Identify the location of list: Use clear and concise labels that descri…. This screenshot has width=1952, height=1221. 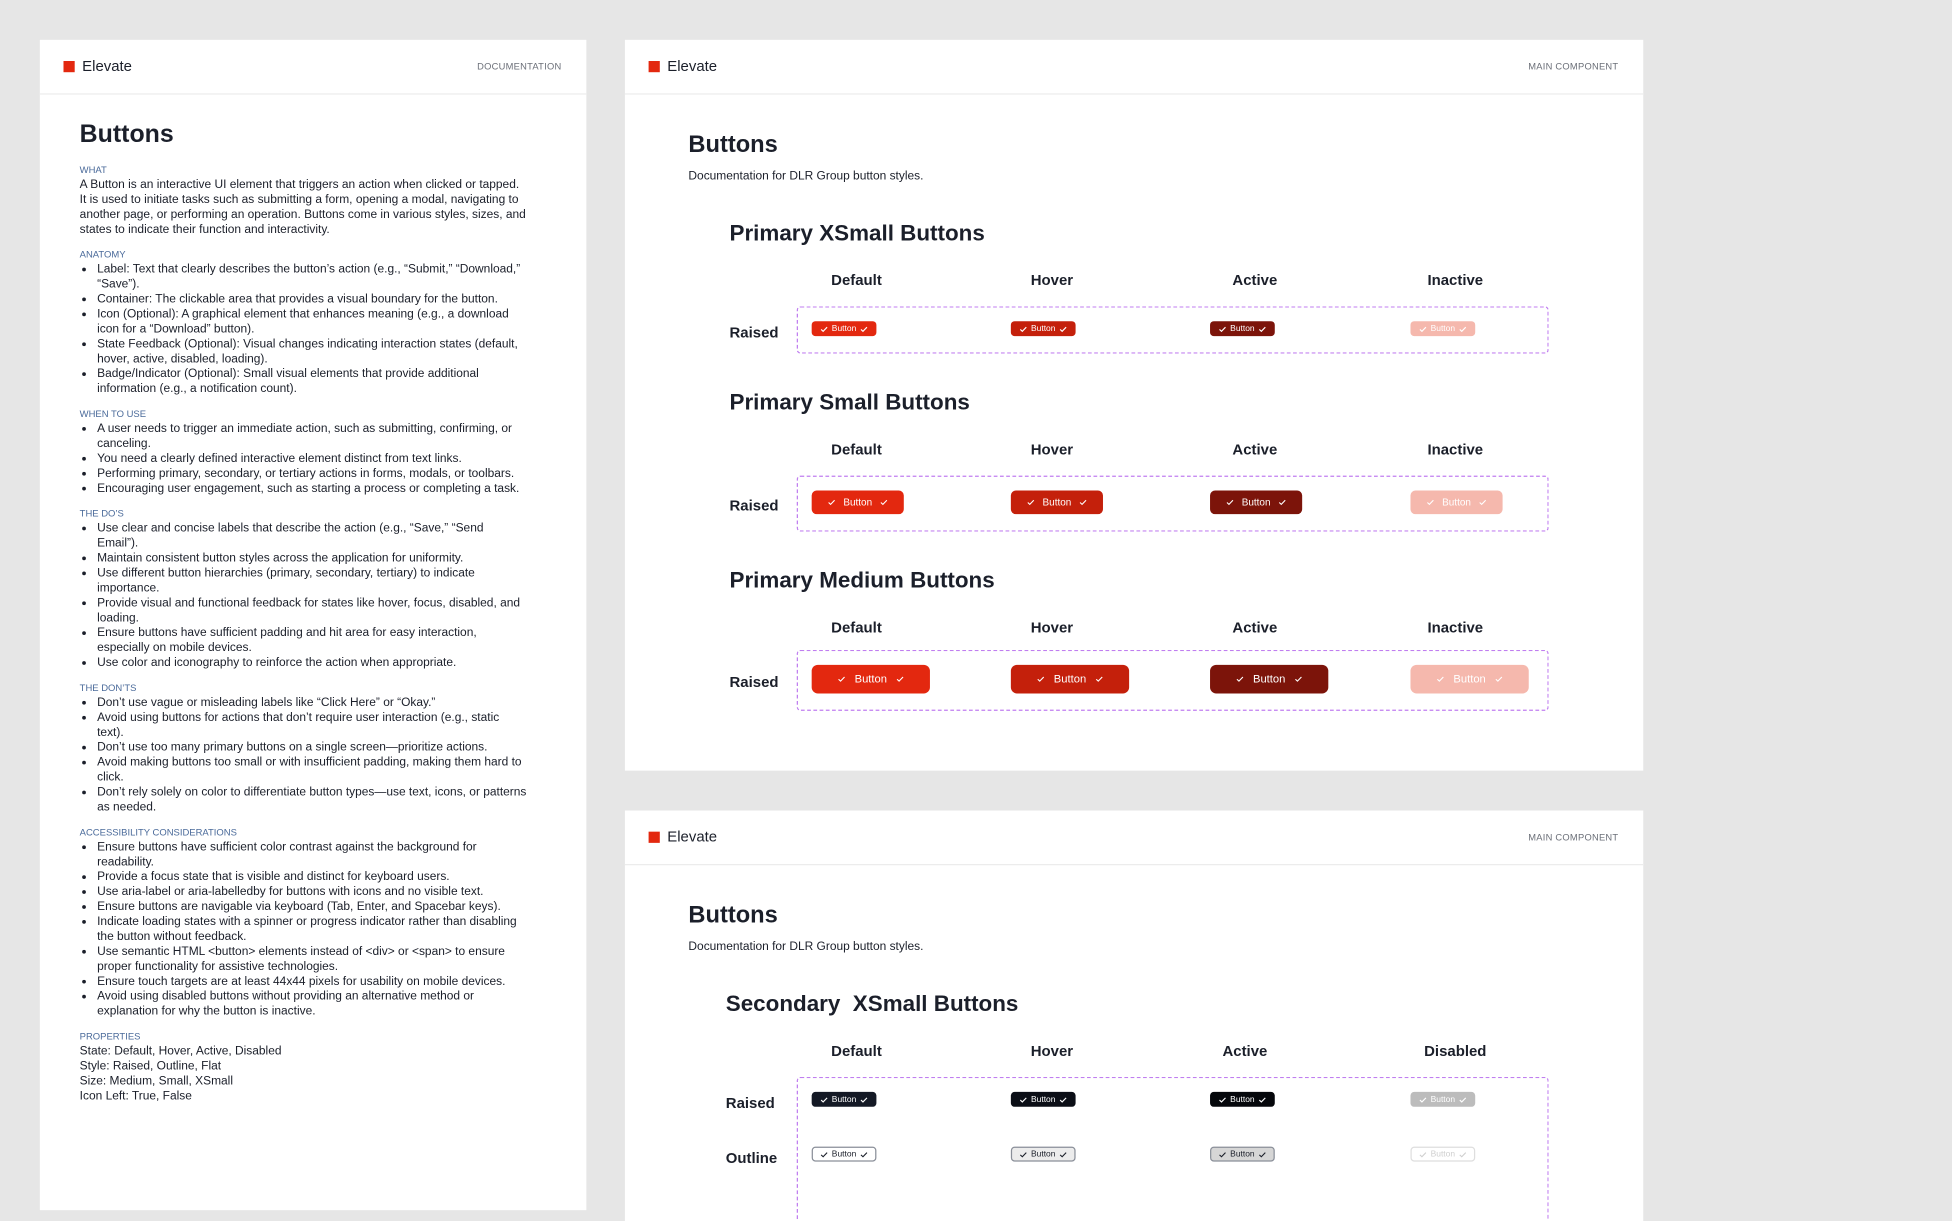
(304, 596).